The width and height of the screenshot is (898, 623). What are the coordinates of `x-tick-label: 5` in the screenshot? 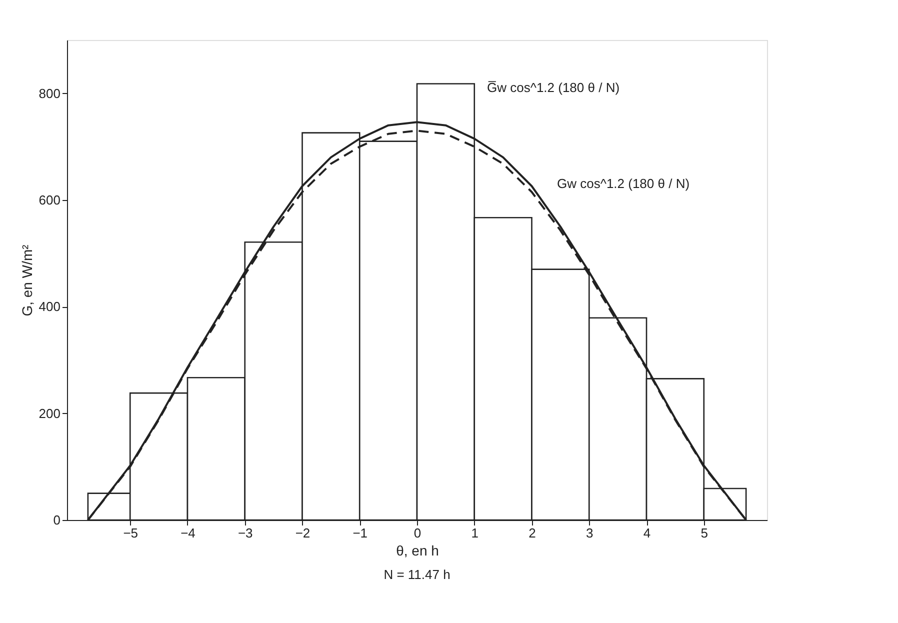 It's located at (704, 533).